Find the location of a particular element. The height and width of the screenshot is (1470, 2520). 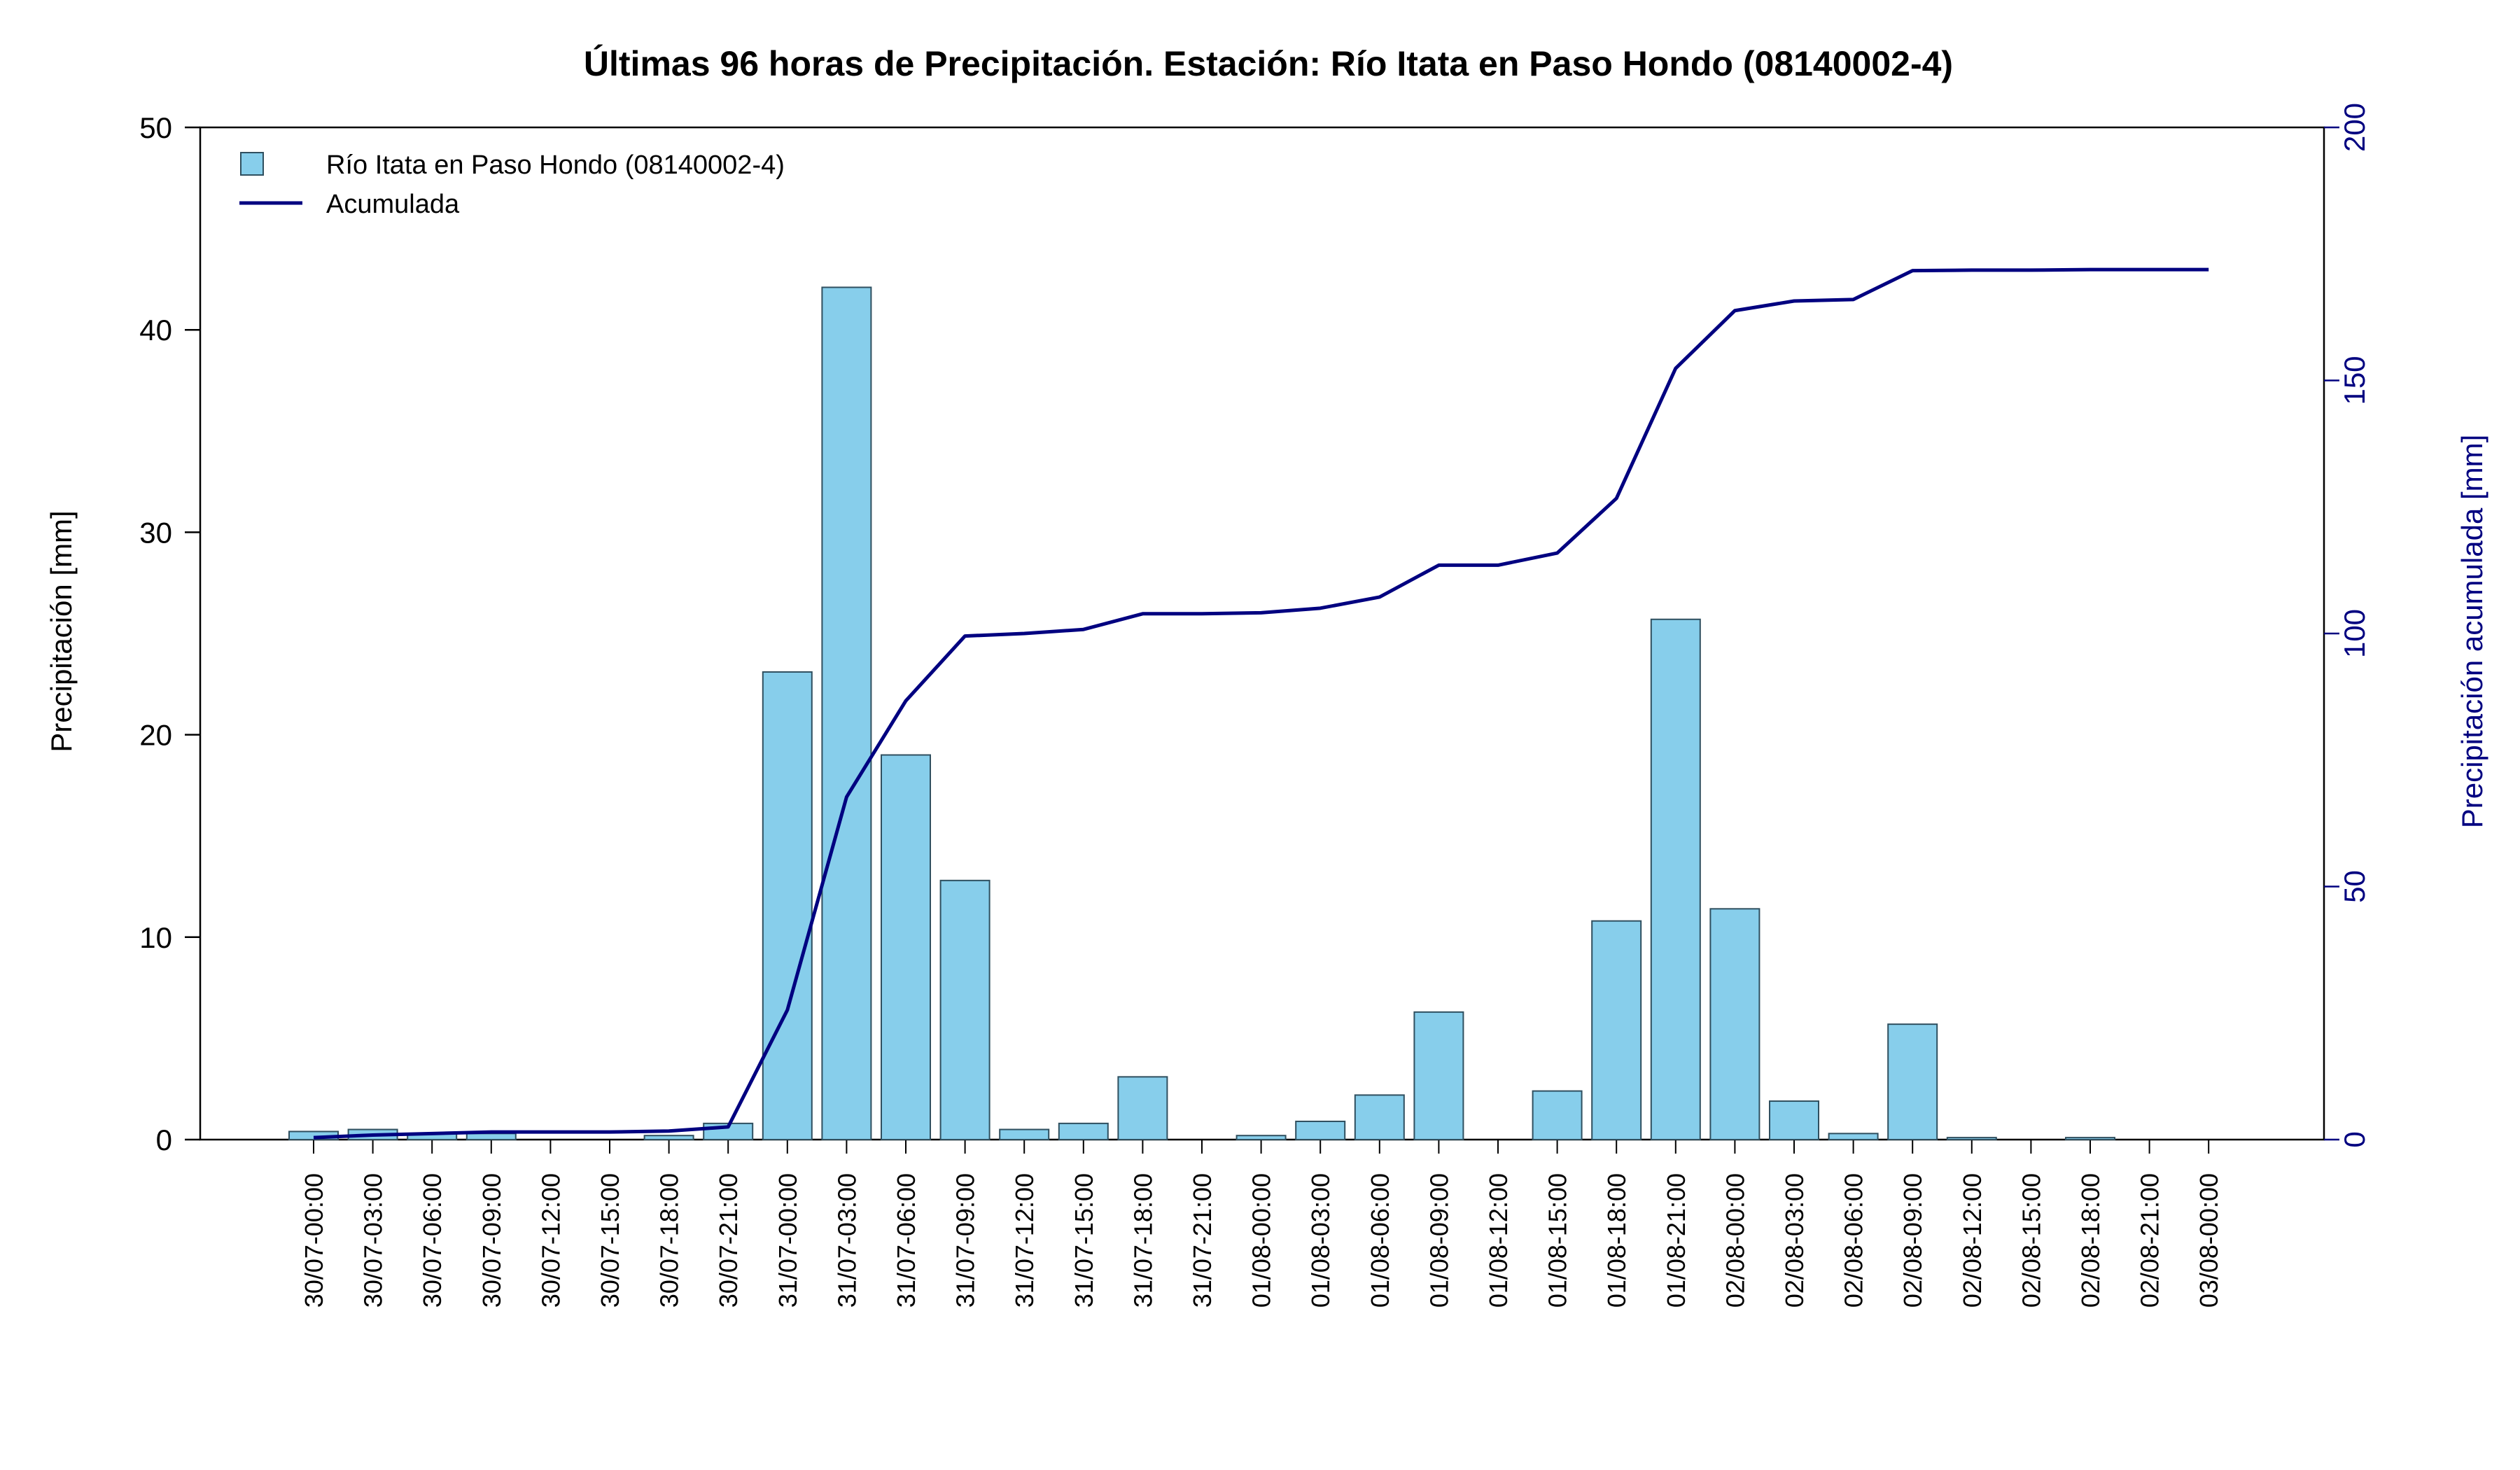

y2-tick-label: 50 is located at coordinates (2354, 886).